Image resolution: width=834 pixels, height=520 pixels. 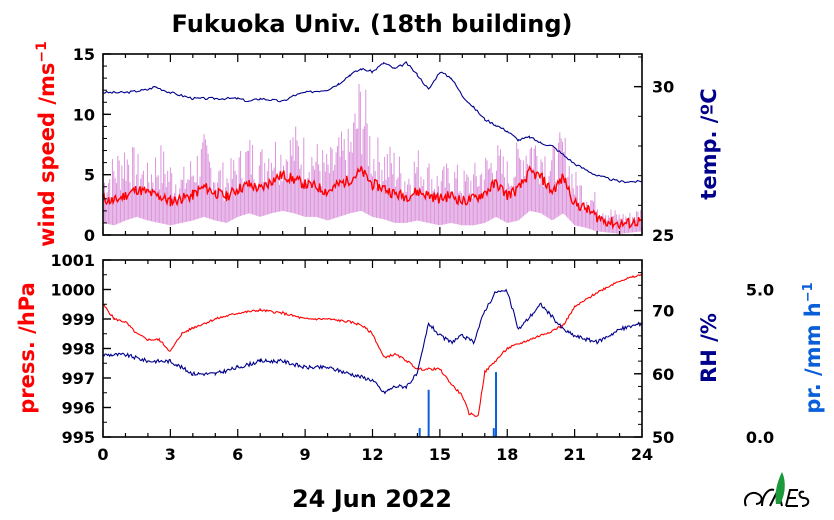 What do you see at coordinates (440, 454) in the screenshot?
I see `x-tick-label: 15` at bounding box center [440, 454].